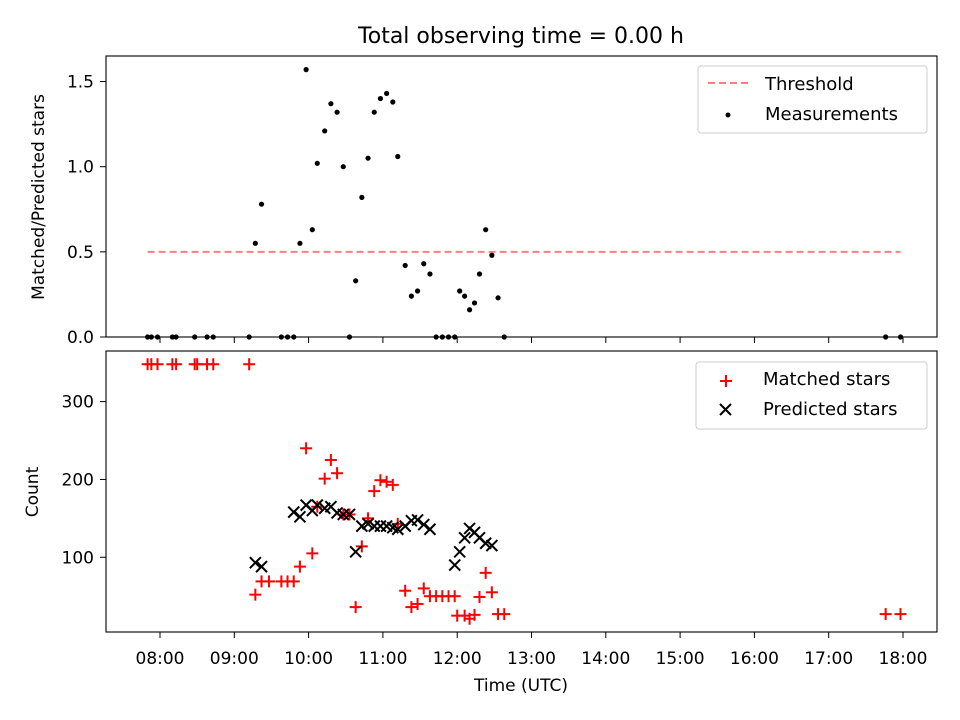 This screenshot has width=960, height=720. I want to click on x-tick-label: 14:00, so click(605, 659).